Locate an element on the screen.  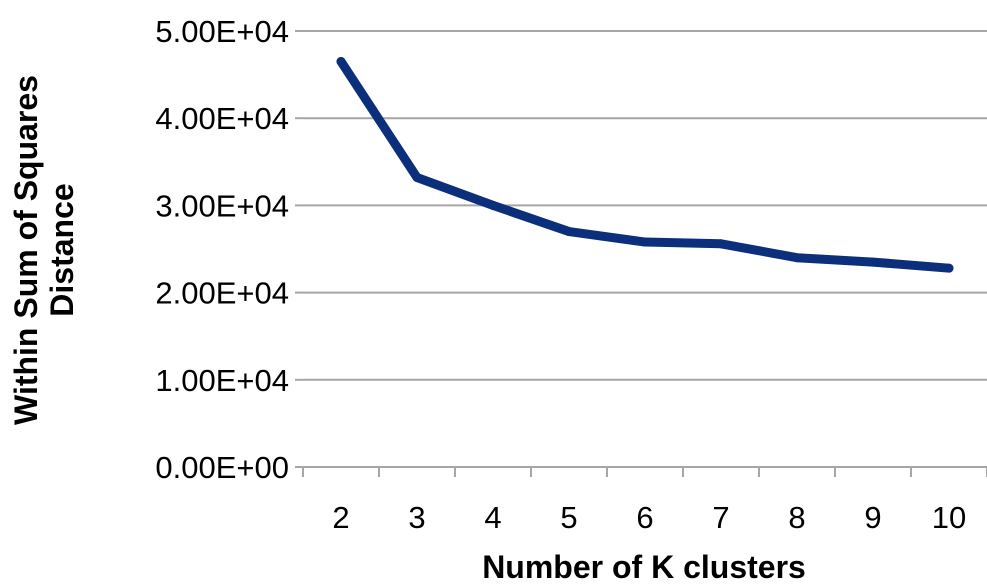
x-tick-label: 7 is located at coordinates (720, 517).